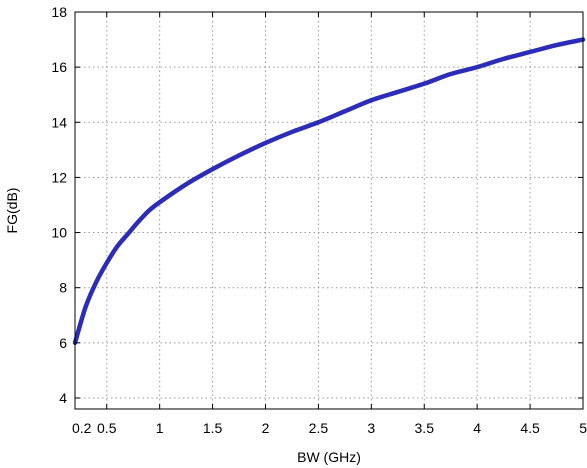 The height and width of the screenshot is (468, 587). I want to click on x-axis-label: BW (GHz), so click(329, 457).